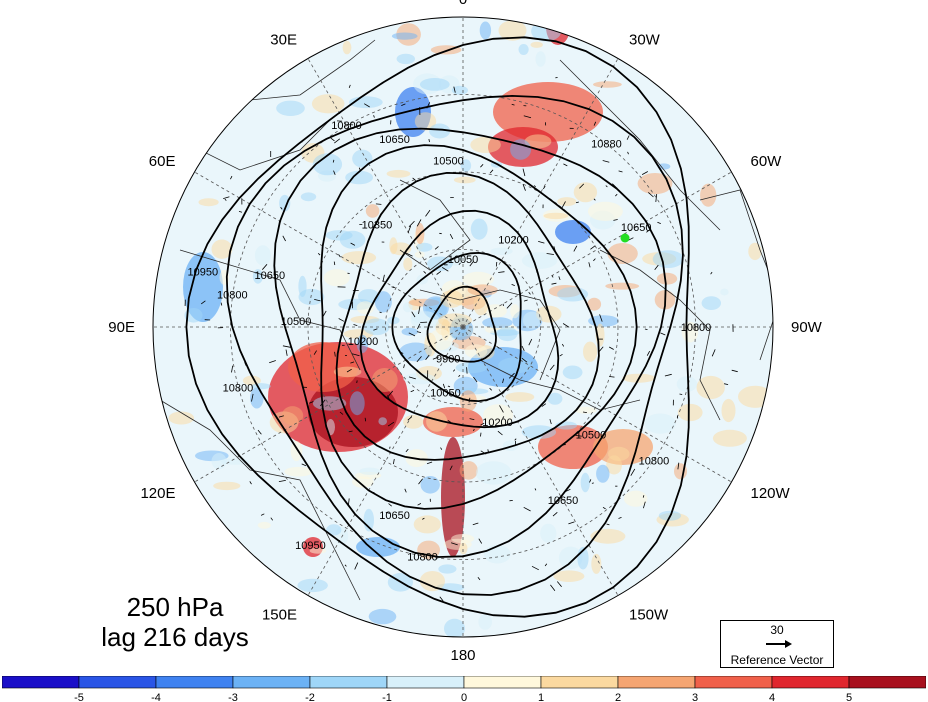 Image resolution: width=928 pixels, height=702 pixels. What do you see at coordinates (279, 615) in the screenshot?
I see `longitude-label: 150E` at bounding box center [279, 615].